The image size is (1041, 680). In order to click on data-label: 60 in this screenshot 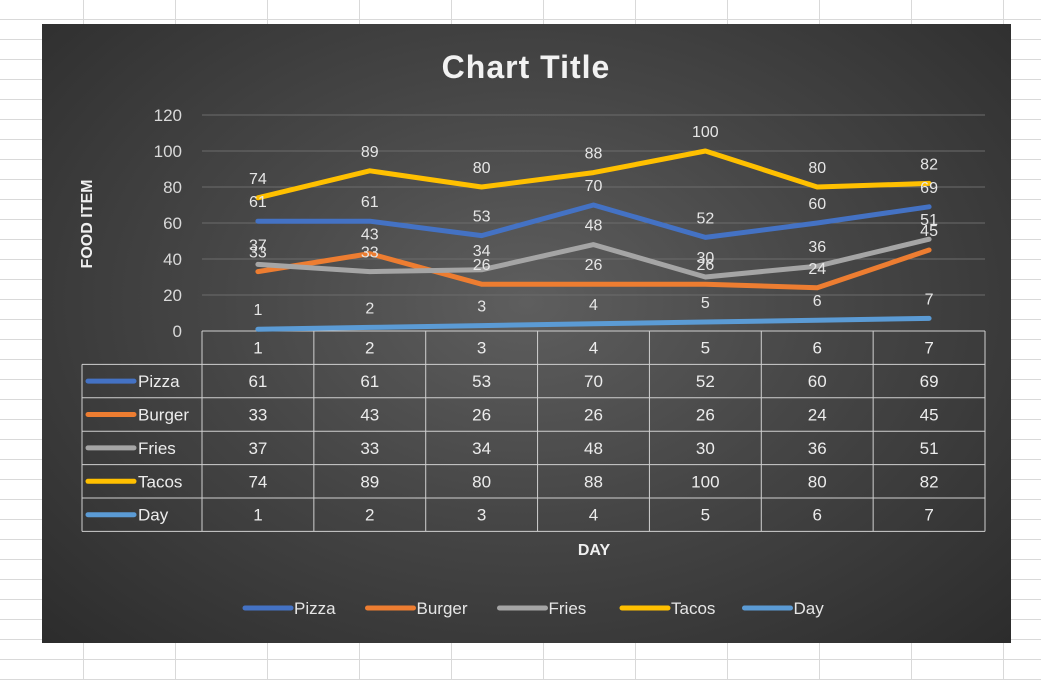, I will do `click(817, 204)`.